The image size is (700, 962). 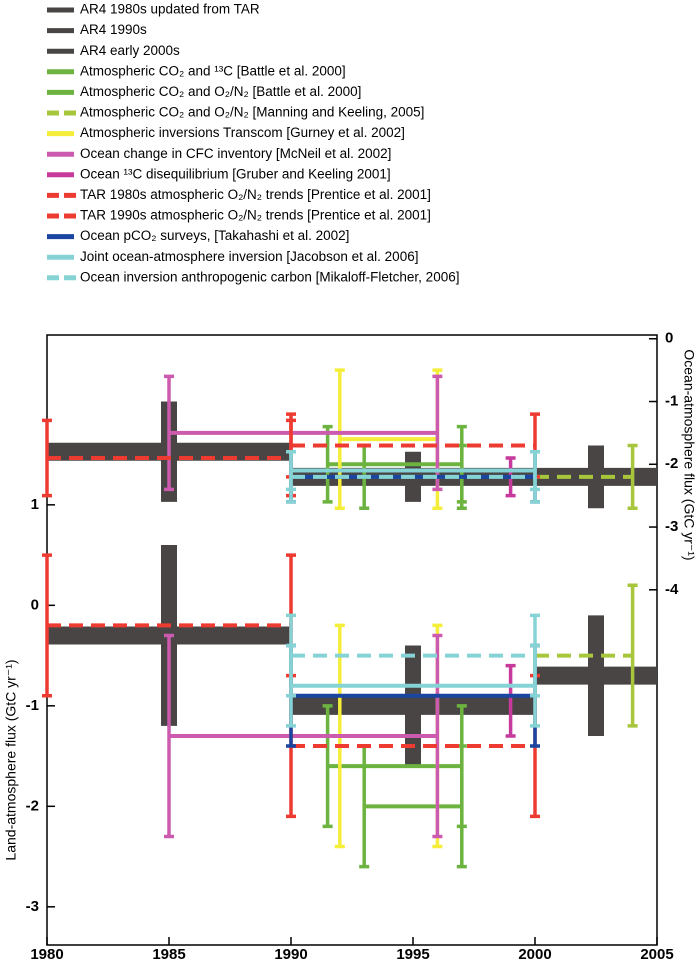 What do you see at coordinates (11, 759) in the screenshot?
I see `y-axis-title: Land-atmosphere flux (GtC yr⁻¹)` at bounding box center [11, 759].